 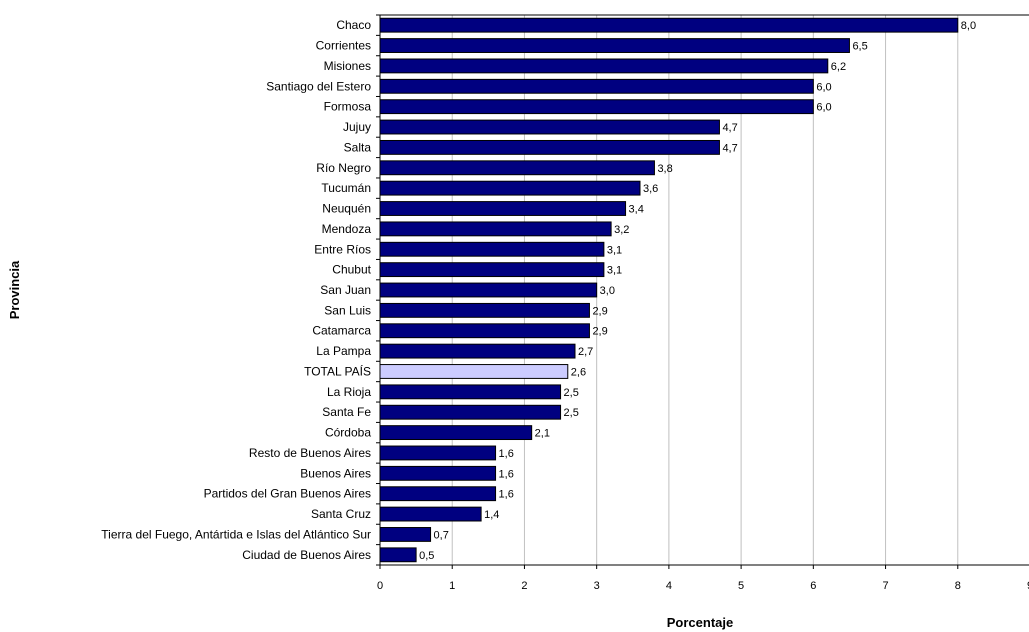 What do you see at coordinates (968, 26) in the screenshot?
I see `data-label: 8,0` at bounding box center [968, 26].